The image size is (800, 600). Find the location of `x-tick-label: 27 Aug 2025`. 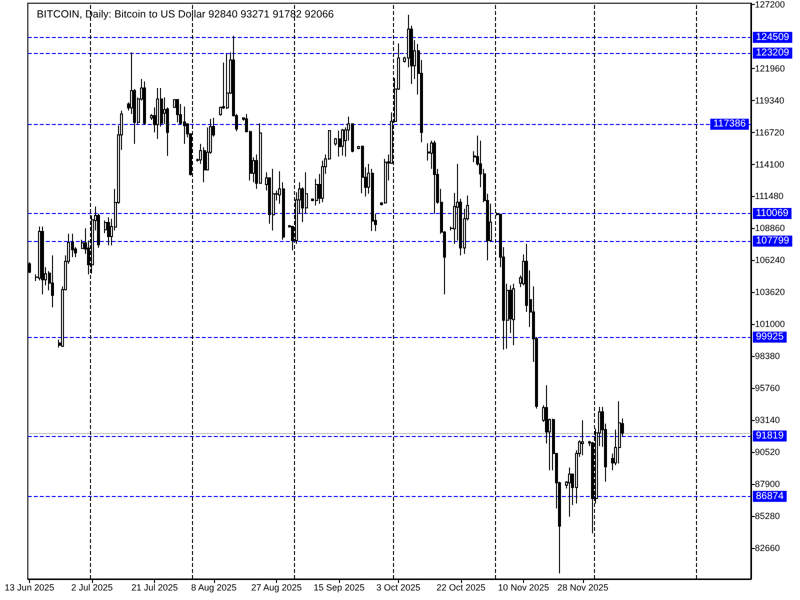

x-tick-label: 27 Aug 2025 is located at coordinates (276, 587).